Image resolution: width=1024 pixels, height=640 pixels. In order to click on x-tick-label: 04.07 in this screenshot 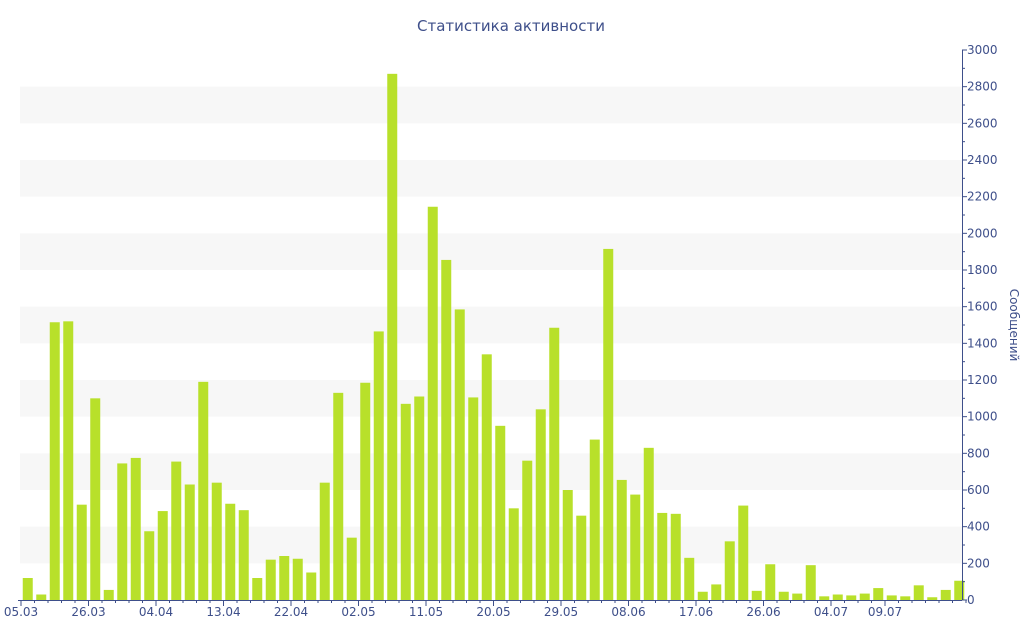, I will do `click(831, 612)`.